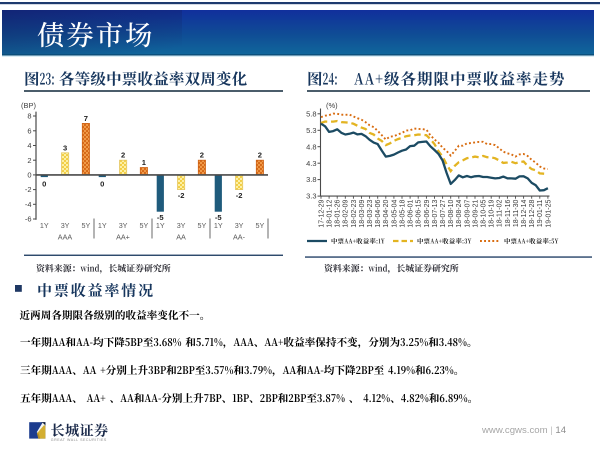 This screenshot has width=600, height=450. What do you see at coordinates (540, 214) in the screenshot?
I see `svg-text: 19-01-11` at bounding box center [540, 214].